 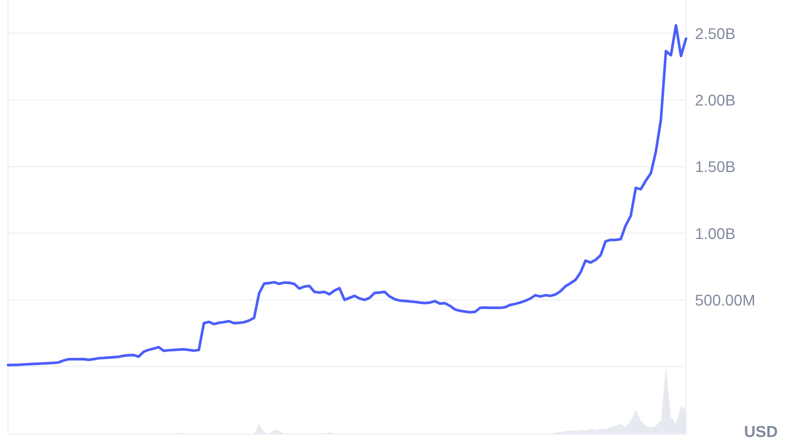 I want to click on y-tick-label: 1.50B, so click(x=715, y=167).